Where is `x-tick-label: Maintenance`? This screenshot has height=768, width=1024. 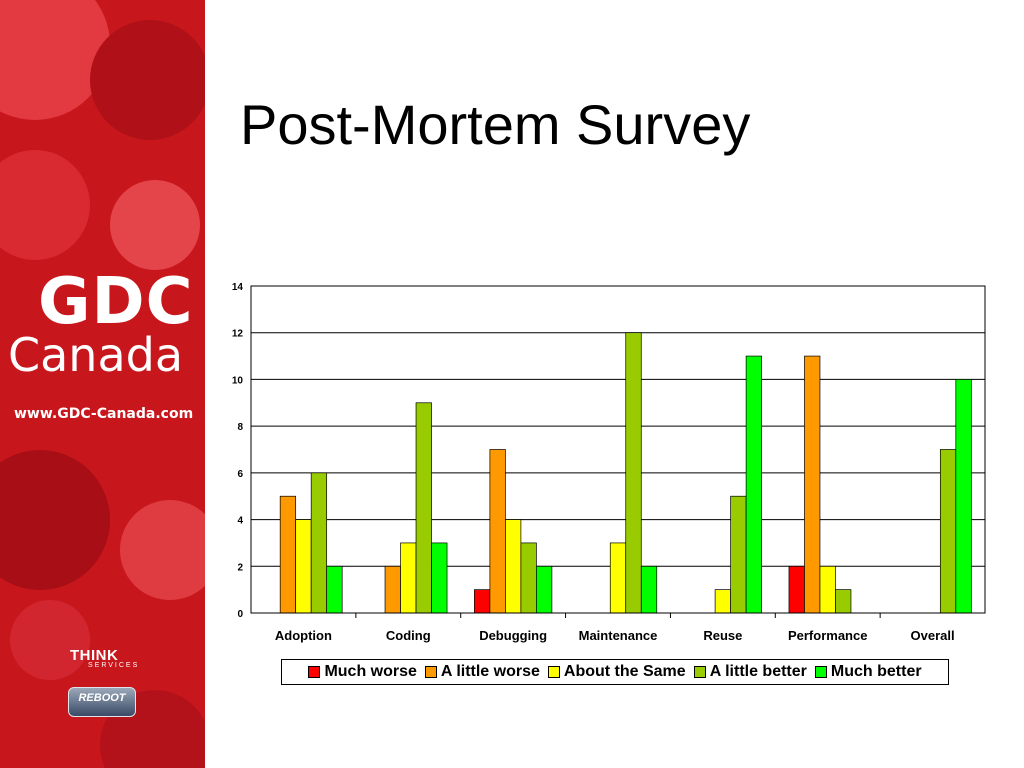
x-tick-label: Maintenance is located at coordinates (618, 635).